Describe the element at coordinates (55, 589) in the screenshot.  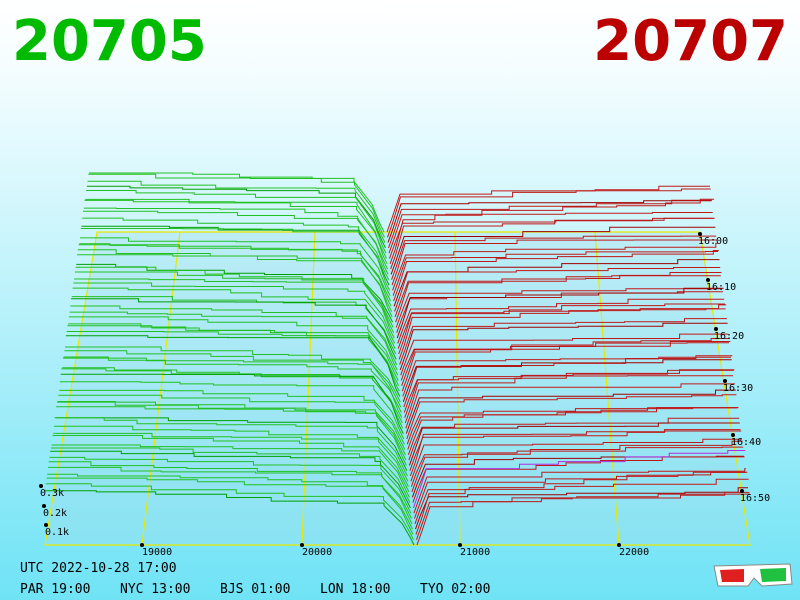
I see `clock: PAR 19:00` at that location.